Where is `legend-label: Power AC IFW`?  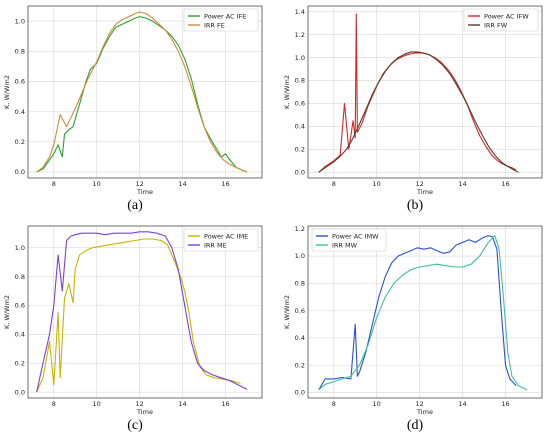 legend-label: Power AC IFW is located at coordinates (506, 16).